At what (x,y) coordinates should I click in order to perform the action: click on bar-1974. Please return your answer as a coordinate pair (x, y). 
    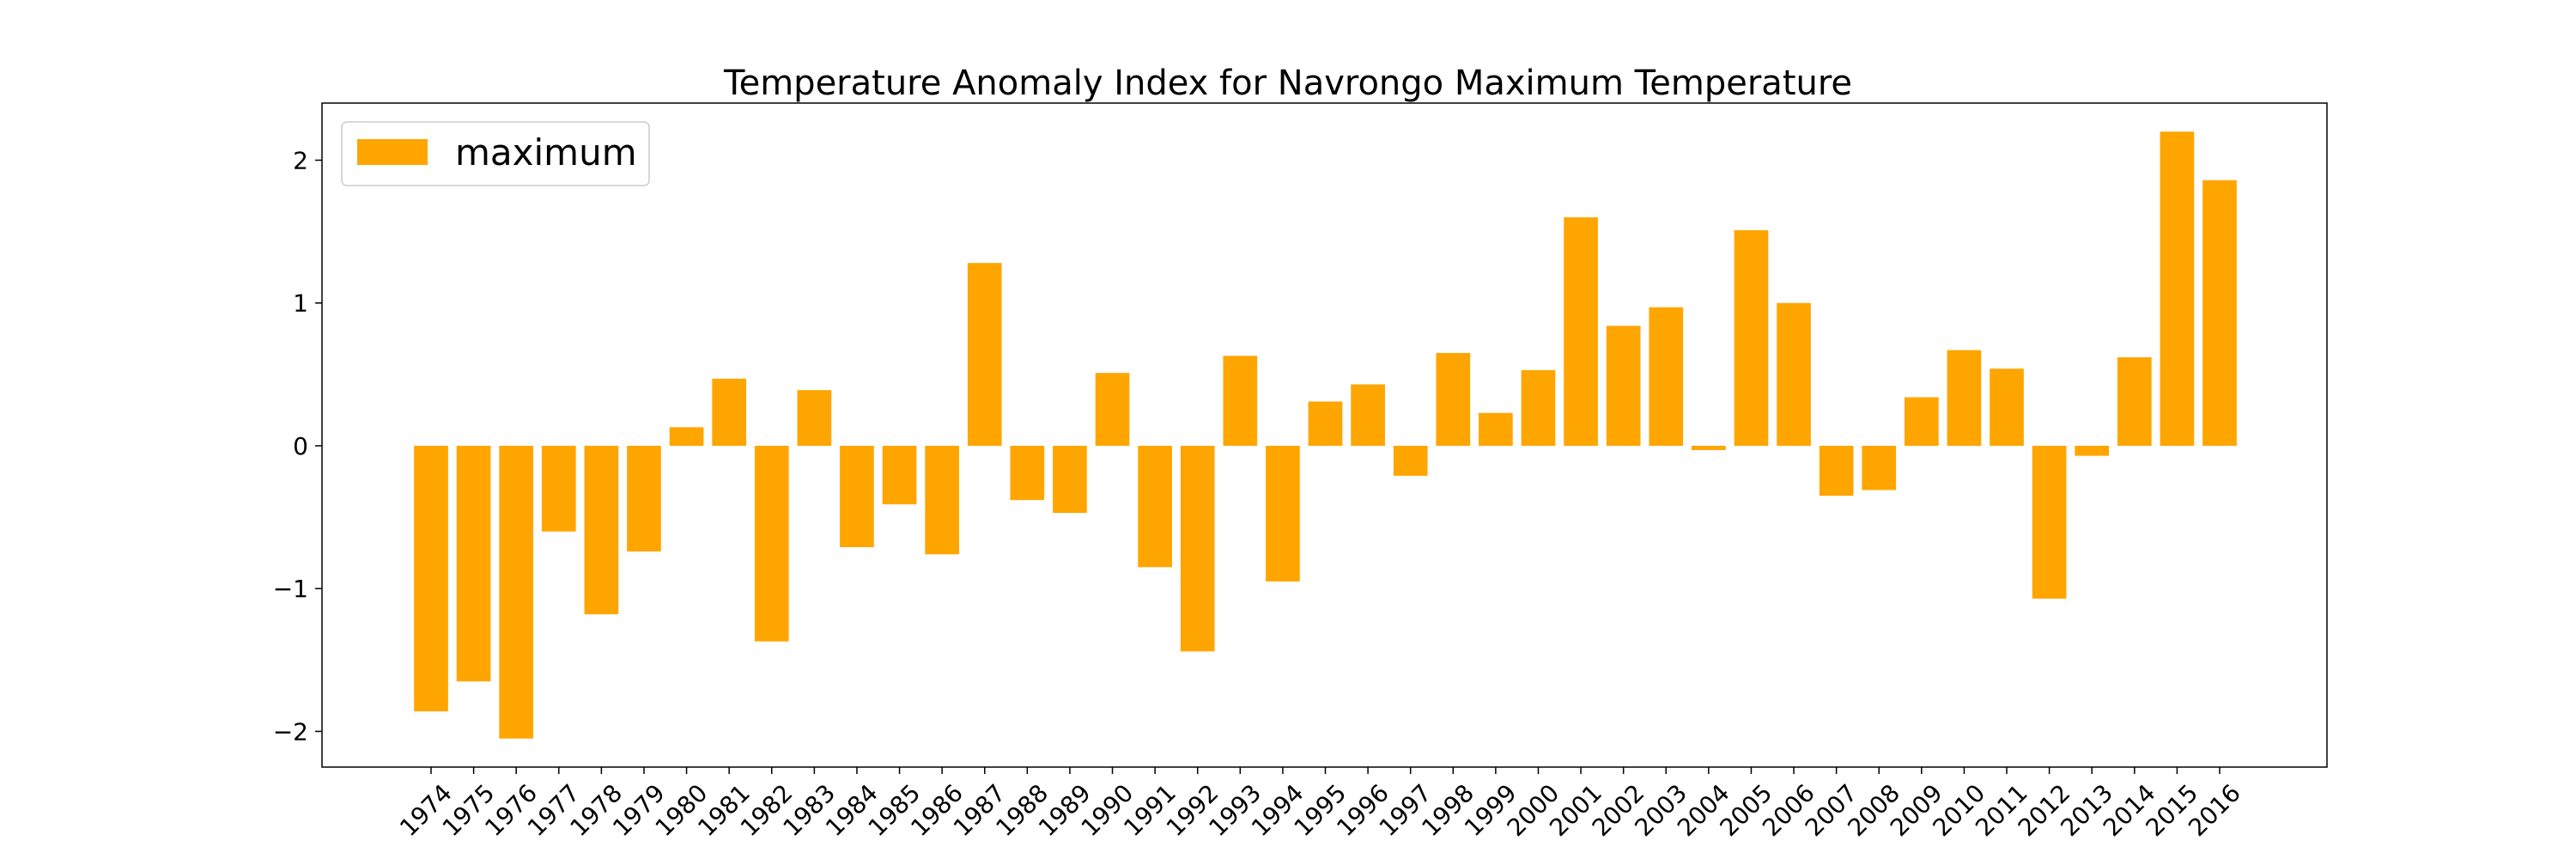
    Looking at the image, I should click on (431, 578).